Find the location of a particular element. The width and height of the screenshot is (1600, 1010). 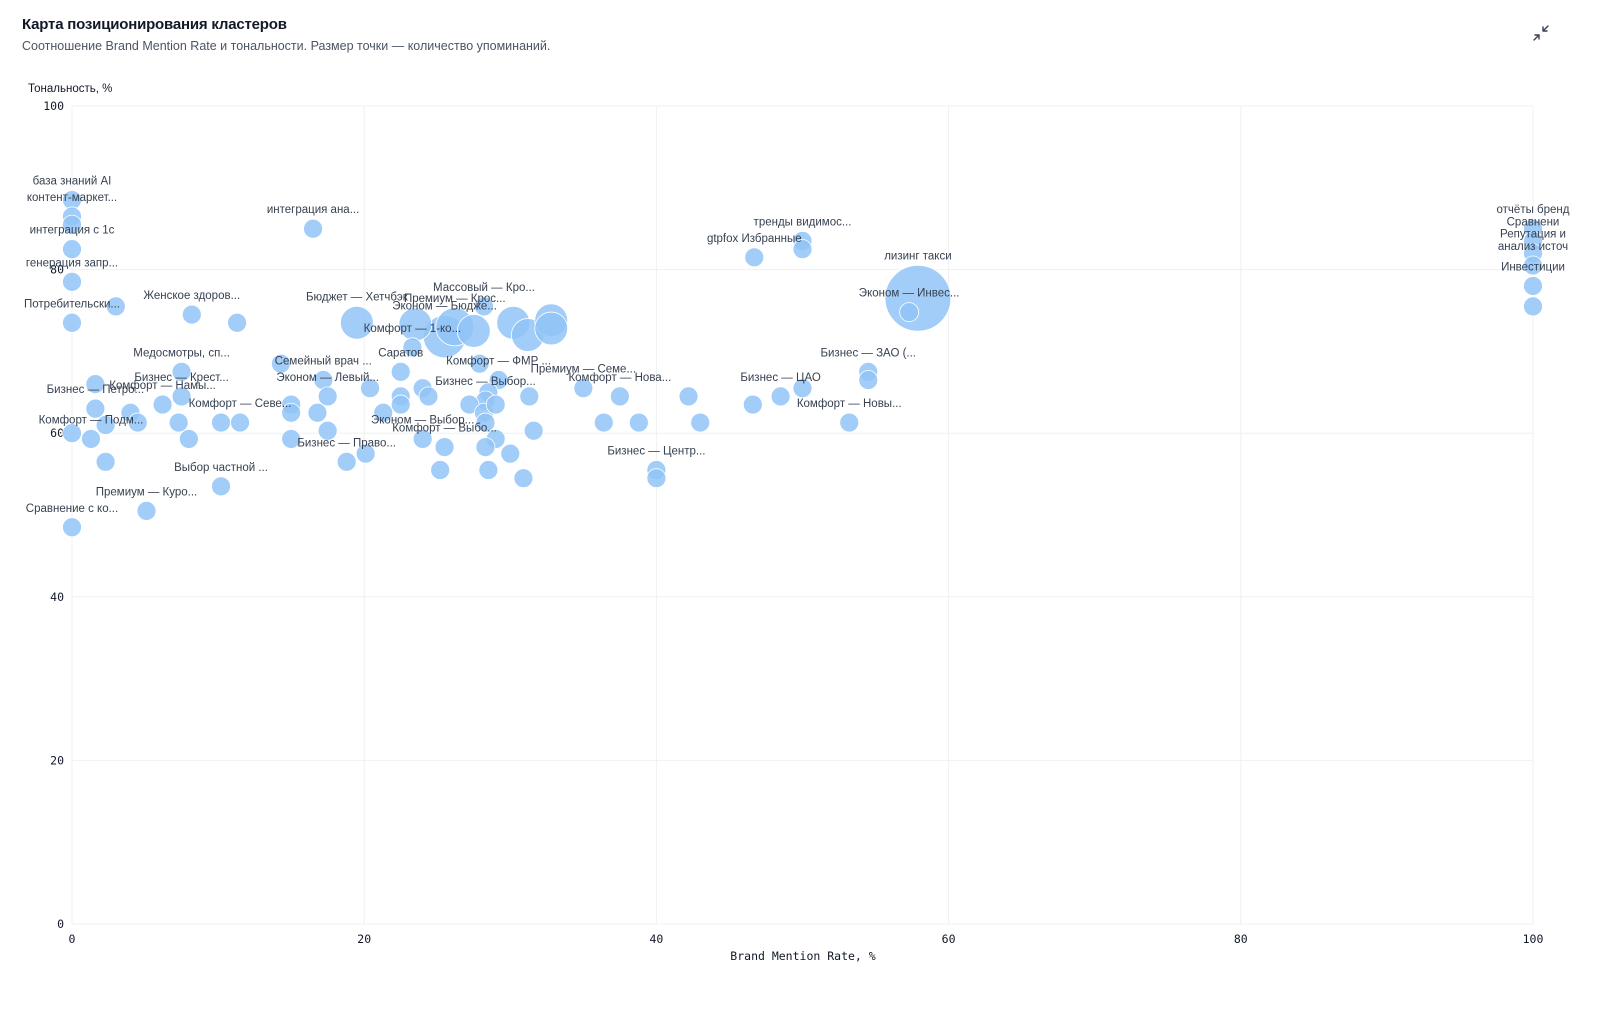

x-tick-label: 80 is located at coordinates (1241, 939).